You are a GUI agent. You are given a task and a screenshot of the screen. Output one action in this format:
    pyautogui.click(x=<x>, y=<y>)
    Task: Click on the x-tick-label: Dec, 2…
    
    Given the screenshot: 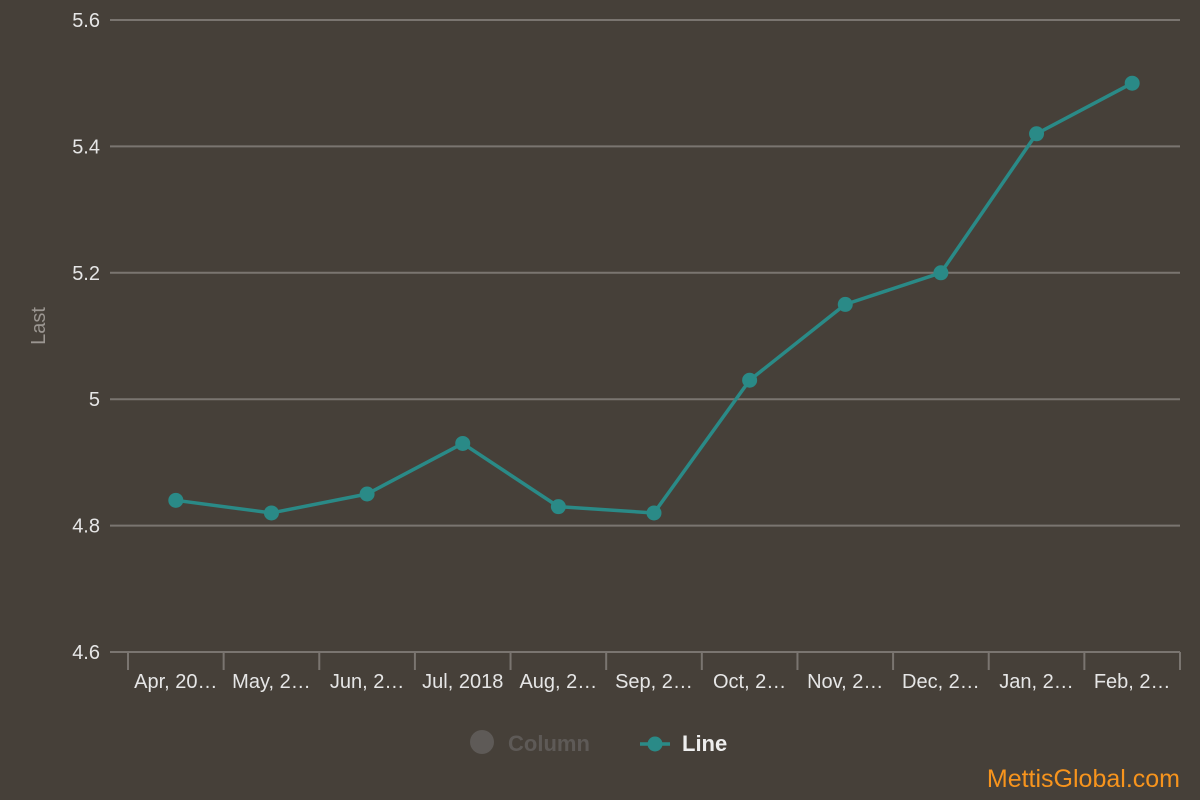 What is the action you would take?
    pyautogui.click(x=941, y=682)
    